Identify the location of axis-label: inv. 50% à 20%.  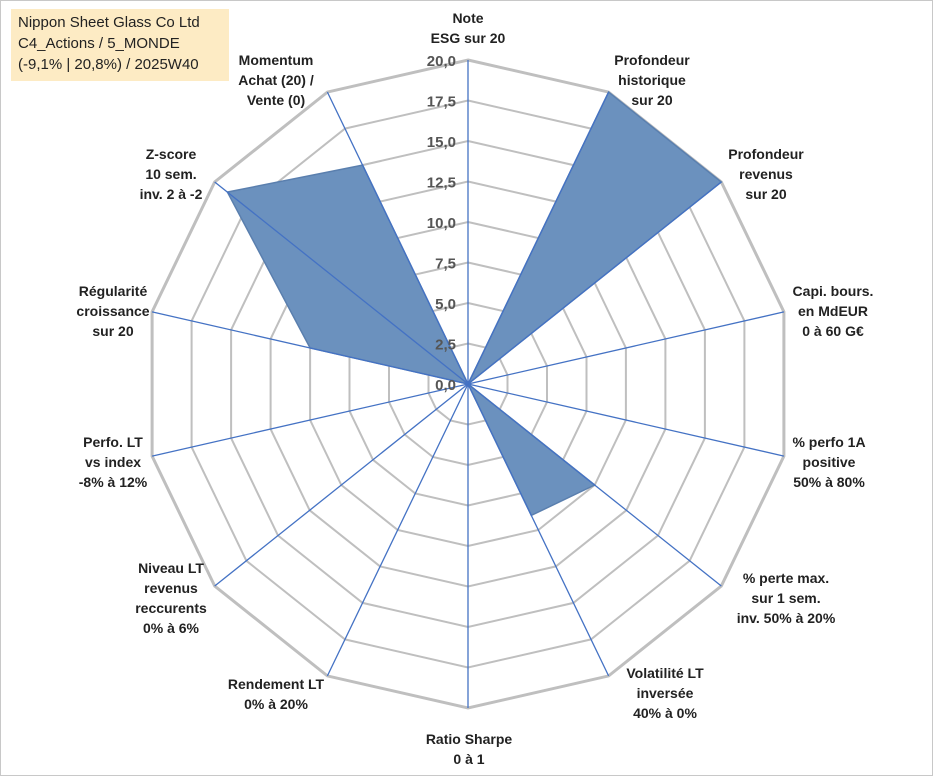
(786, 618).